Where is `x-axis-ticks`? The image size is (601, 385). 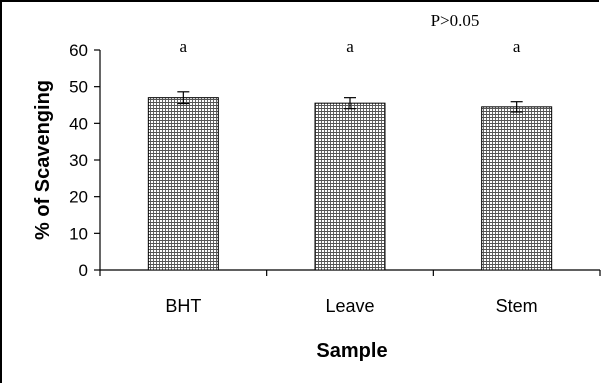
x-axis-ticks is located at coordinates (350, 273).